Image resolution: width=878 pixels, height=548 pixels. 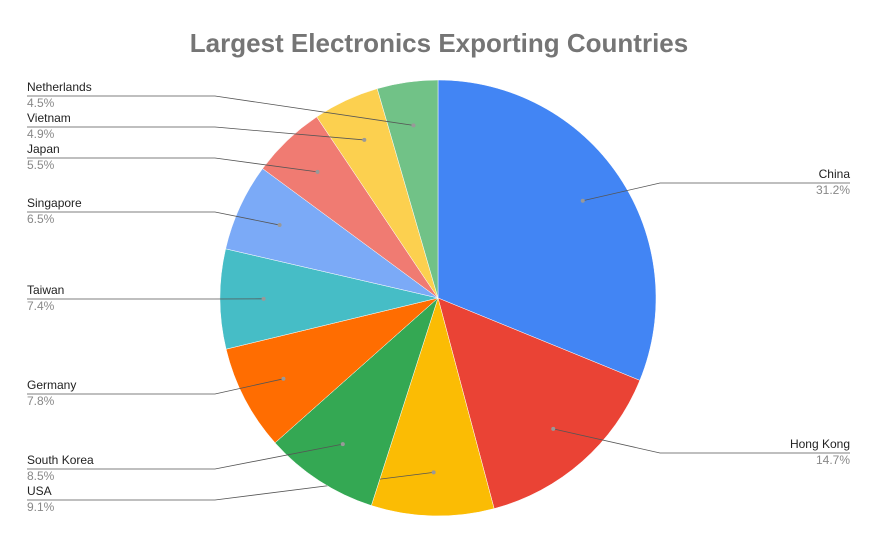 I want to click on slice-value: 14.7%, so click(x=833, y=460).